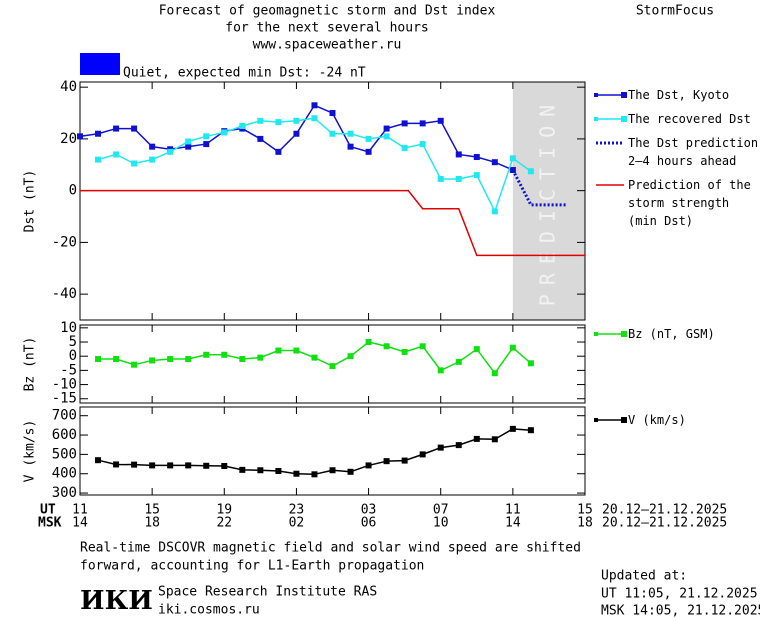  Describe the element at coordinates (64, 385) in the screenshot. I see `y-tick-label: -10` at that location.